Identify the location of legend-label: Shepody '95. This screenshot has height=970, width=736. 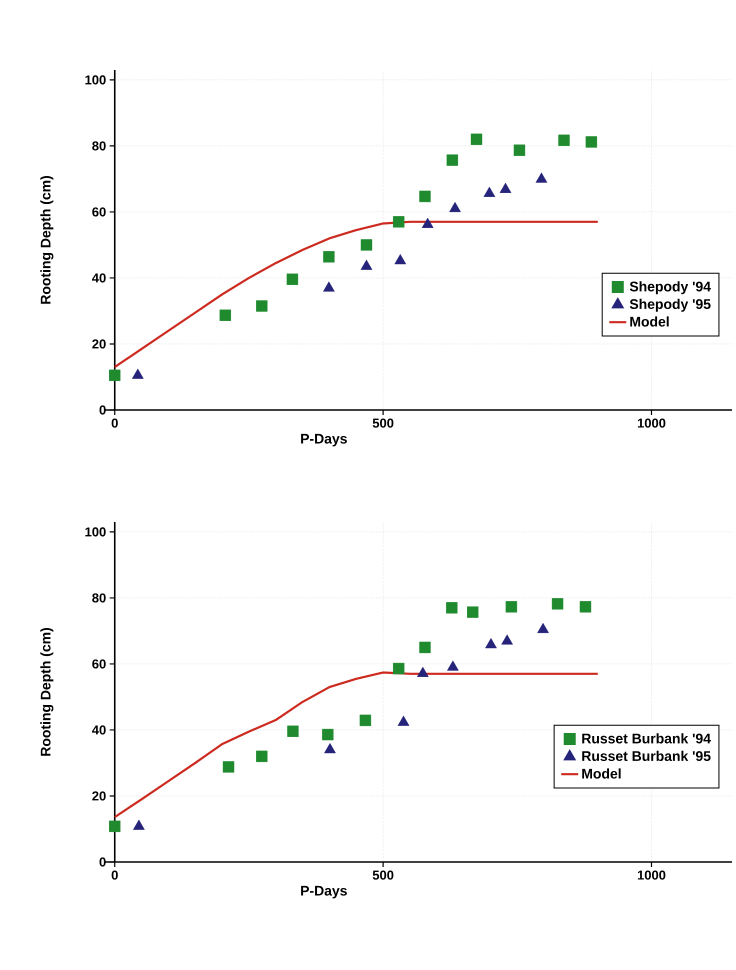
(670, 305).